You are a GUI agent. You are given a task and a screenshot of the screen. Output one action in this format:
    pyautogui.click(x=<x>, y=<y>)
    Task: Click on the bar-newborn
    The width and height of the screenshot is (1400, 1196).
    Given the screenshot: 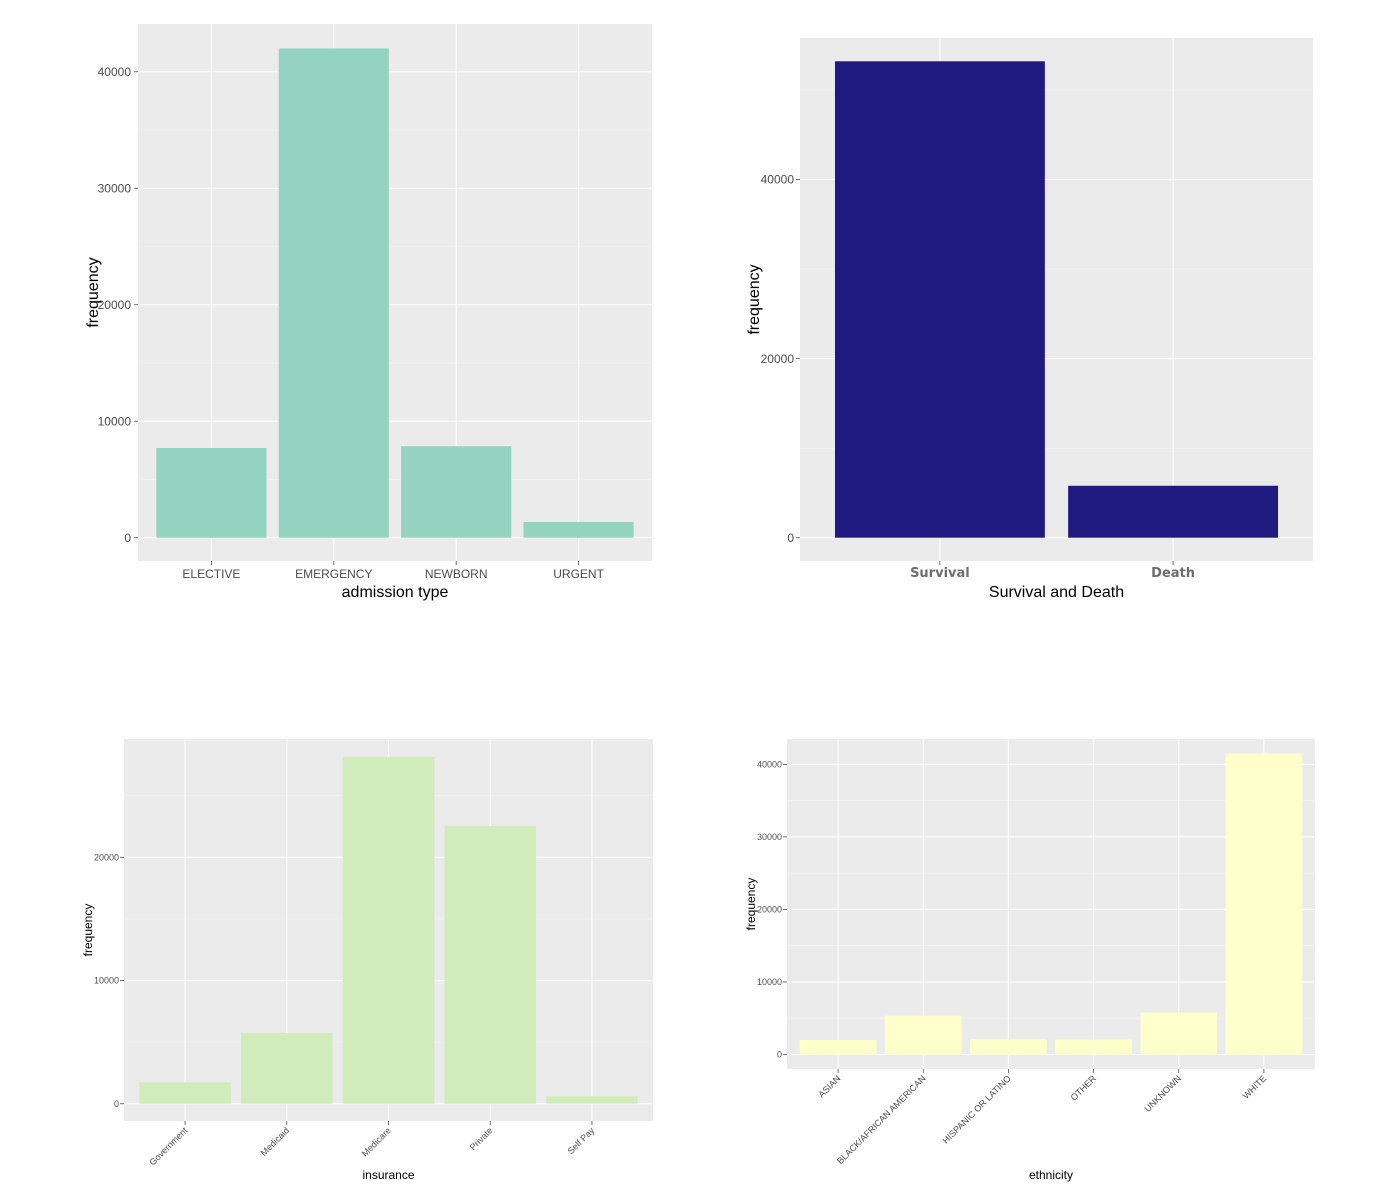 What is the action you would take?
    pyautogui.click(x=456, y=492)
    